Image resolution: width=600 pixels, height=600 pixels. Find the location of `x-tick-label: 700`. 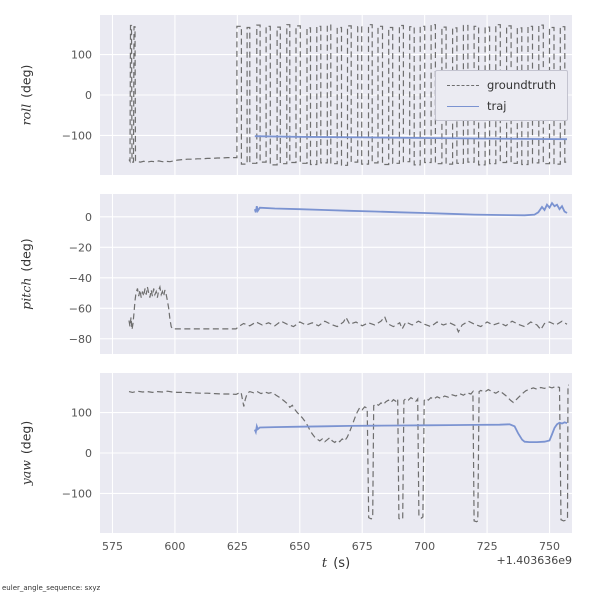

x-tick-label: 700 is located at coordinates (424, 546).